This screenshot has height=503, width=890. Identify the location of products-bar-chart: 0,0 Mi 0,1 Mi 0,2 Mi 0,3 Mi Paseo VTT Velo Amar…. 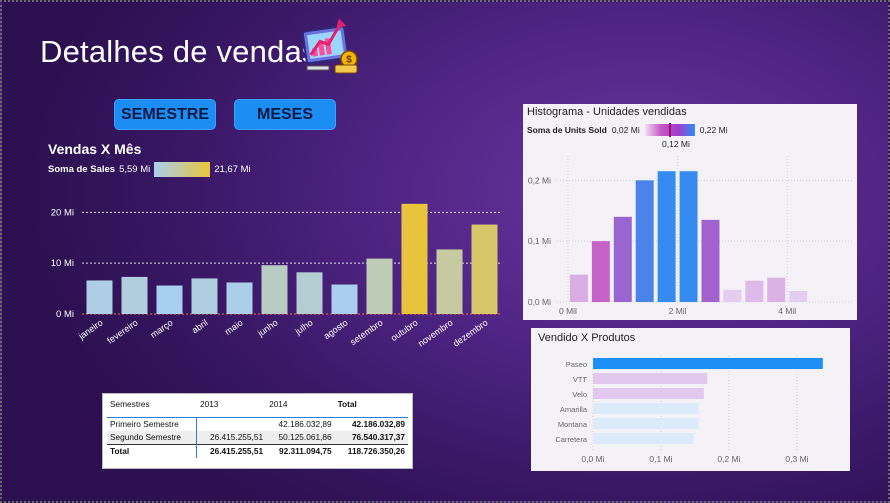
(689, 410).